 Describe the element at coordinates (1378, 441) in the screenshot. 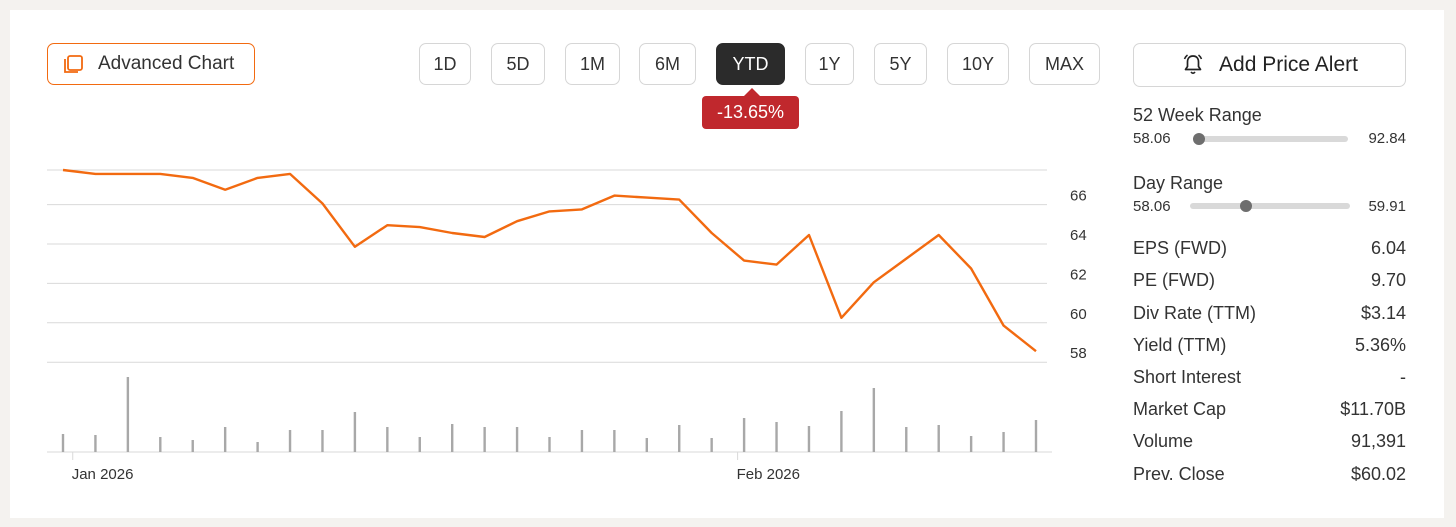

I see `stat-value: 91,391` at that location.